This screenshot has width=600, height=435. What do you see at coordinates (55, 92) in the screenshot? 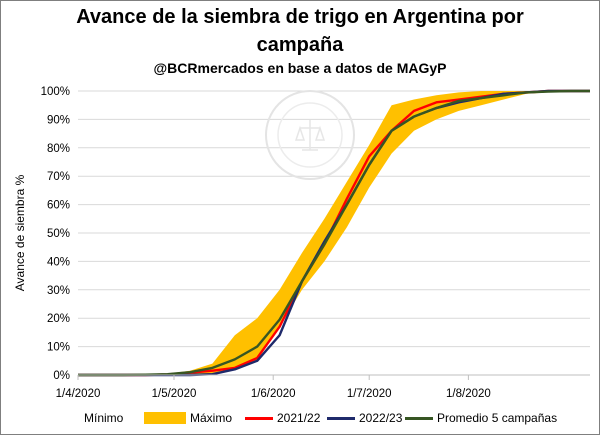
I see `y-tick-10: 100%` at bounding box center [55, 92].